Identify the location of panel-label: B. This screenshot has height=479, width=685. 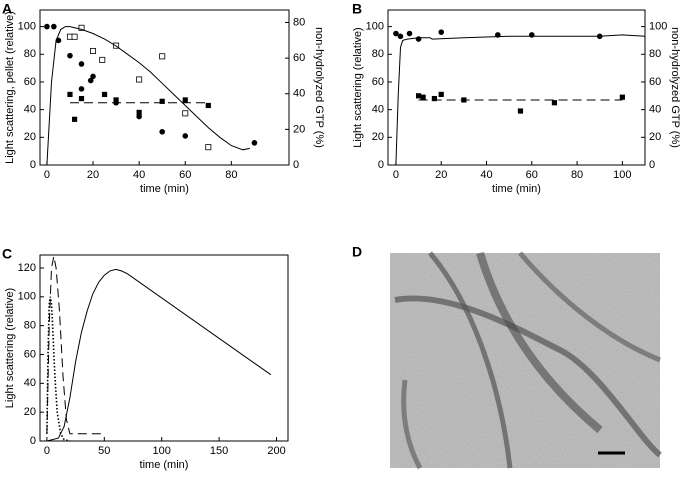
(357, 9).